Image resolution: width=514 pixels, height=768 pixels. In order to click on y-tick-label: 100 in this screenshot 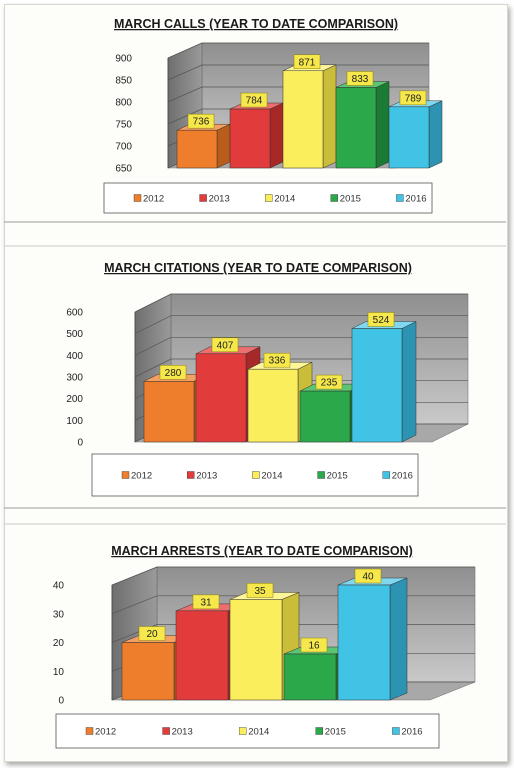, I will do `click(74, 421)`.